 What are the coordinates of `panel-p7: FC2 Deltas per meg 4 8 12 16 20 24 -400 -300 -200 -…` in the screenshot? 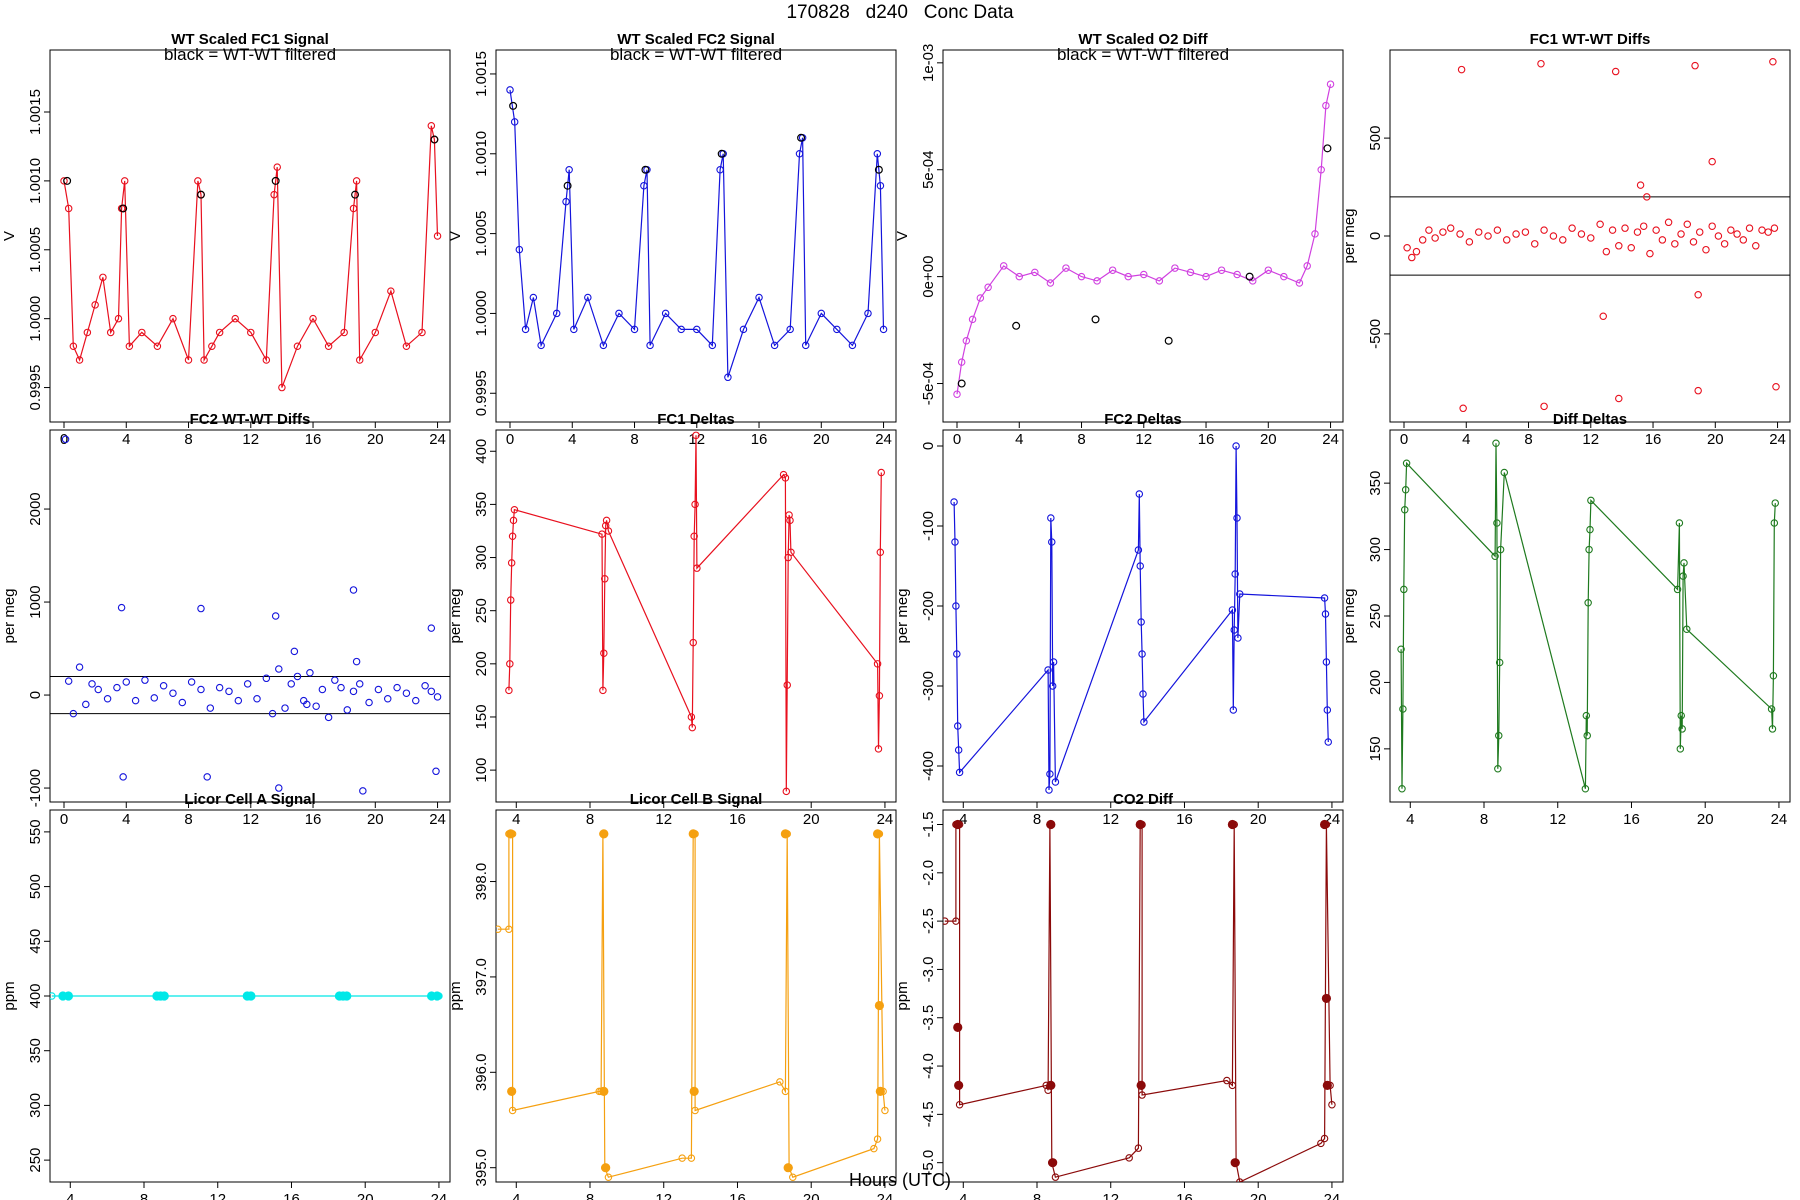 It's located at (1119, 619).